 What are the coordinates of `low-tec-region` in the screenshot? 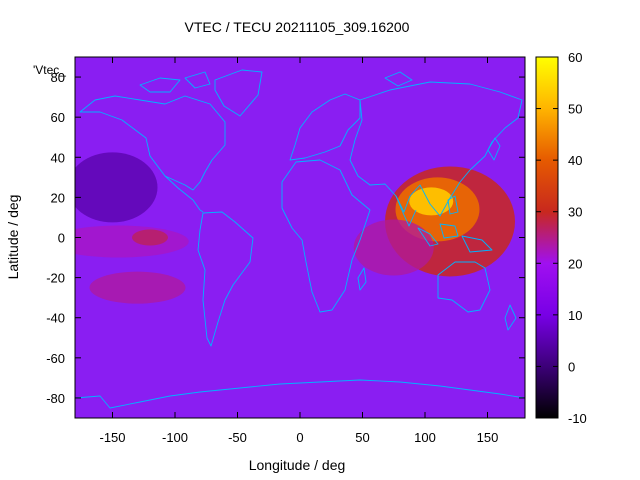 It's located at (116, 187).